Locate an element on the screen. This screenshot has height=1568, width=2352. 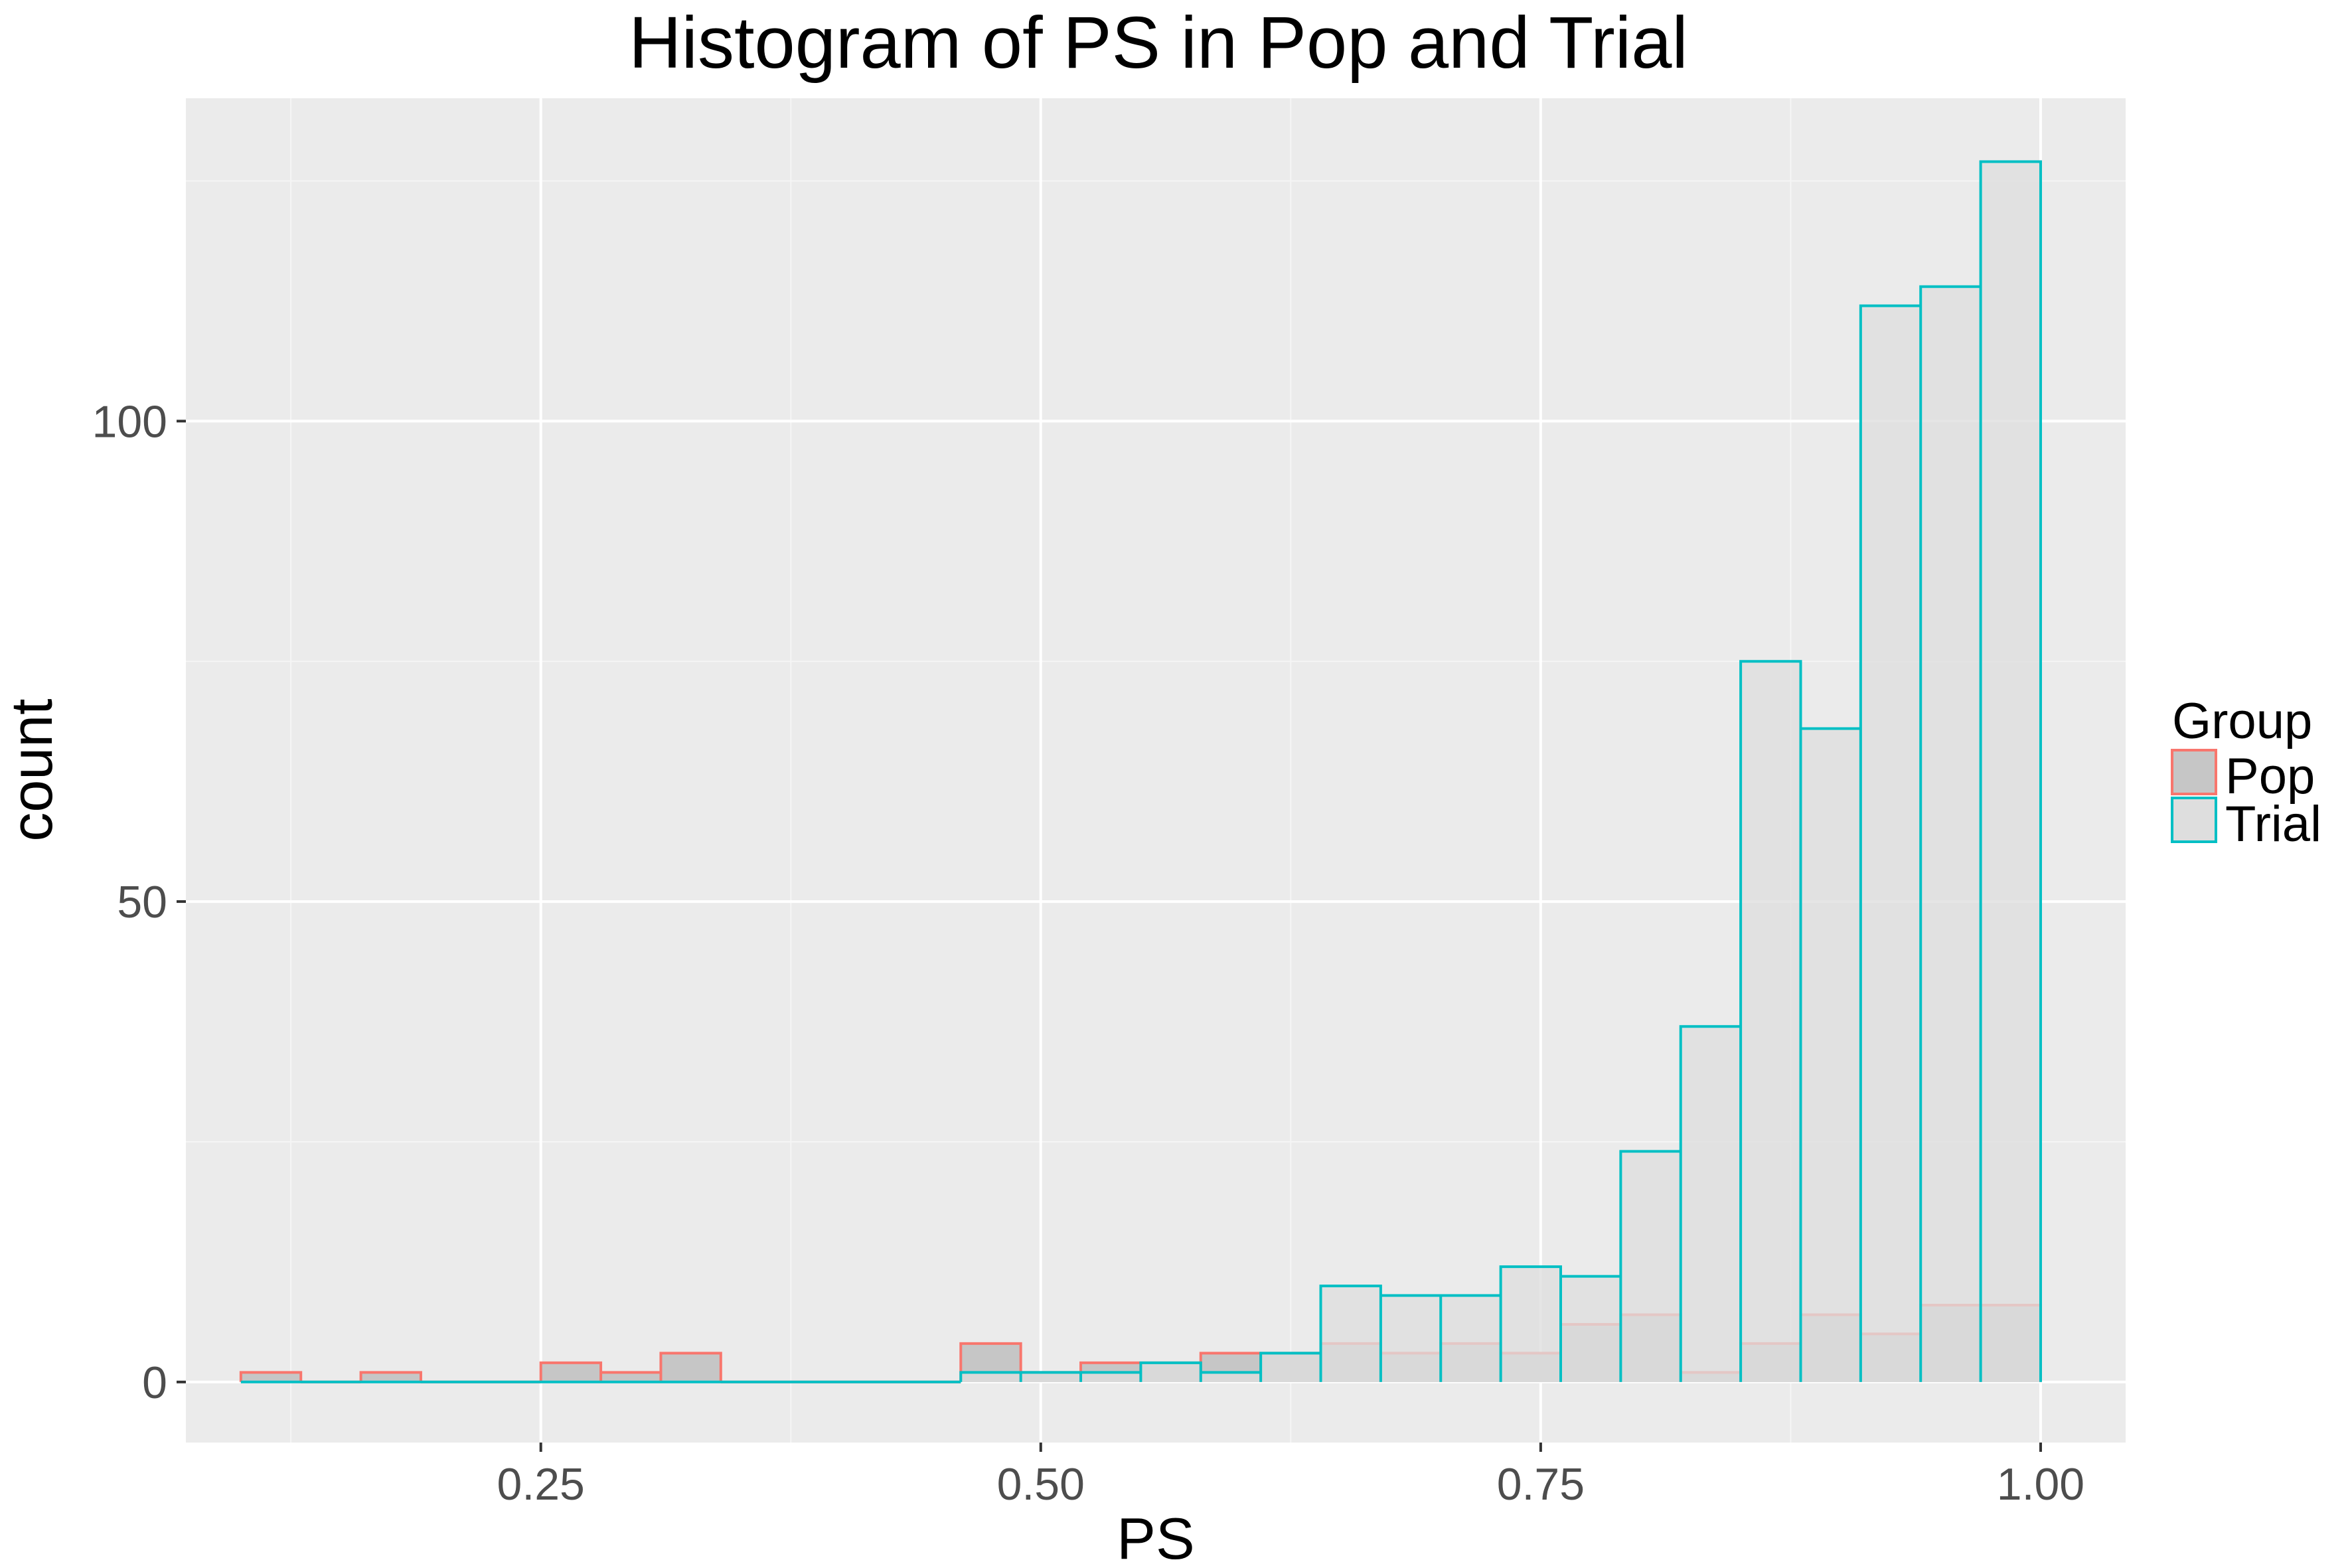
x-tick-label: 0.75 is located at coordinates (1541, 1485).